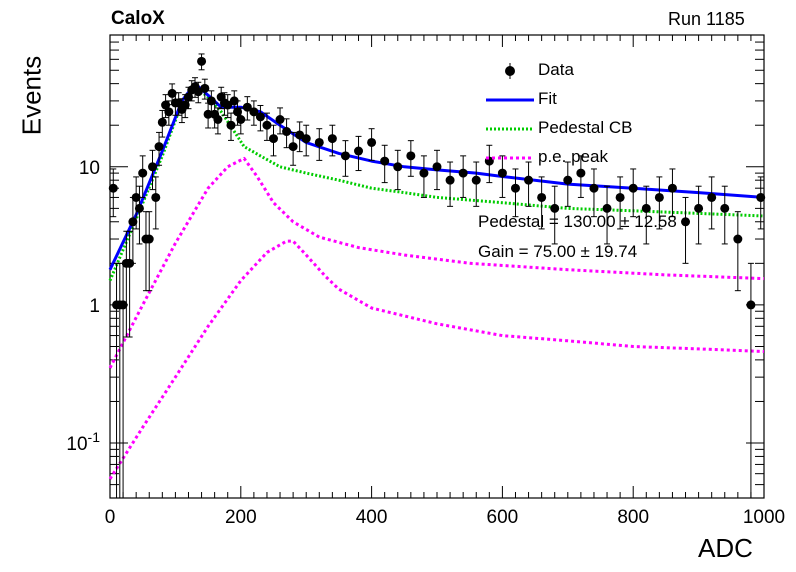 The height and width of the screenshot is (572, 796). I want to click on legend-symbol-data, so click(510, 71).